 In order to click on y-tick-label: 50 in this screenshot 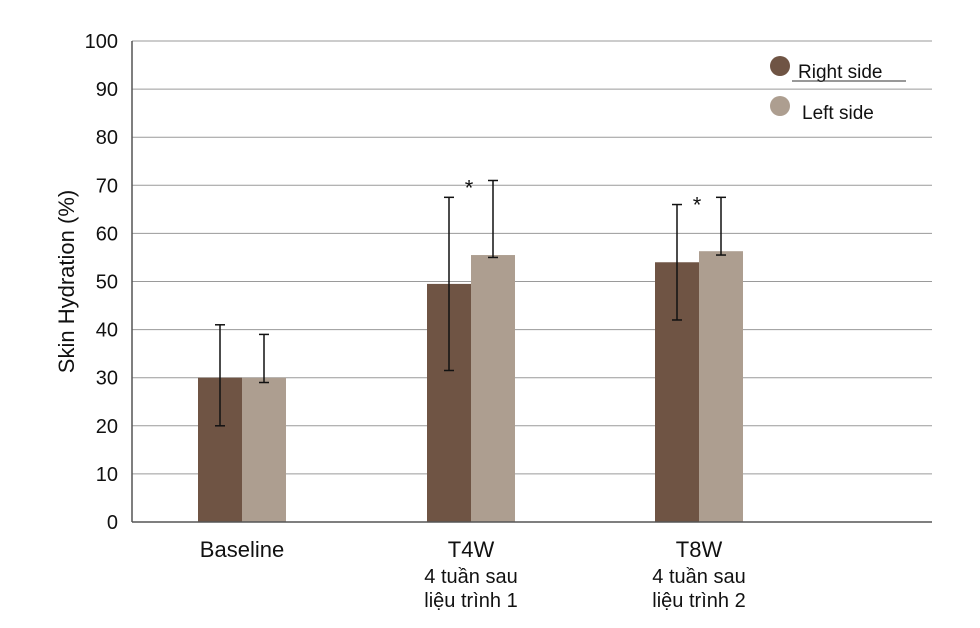, I will do `click(107, 283)`.